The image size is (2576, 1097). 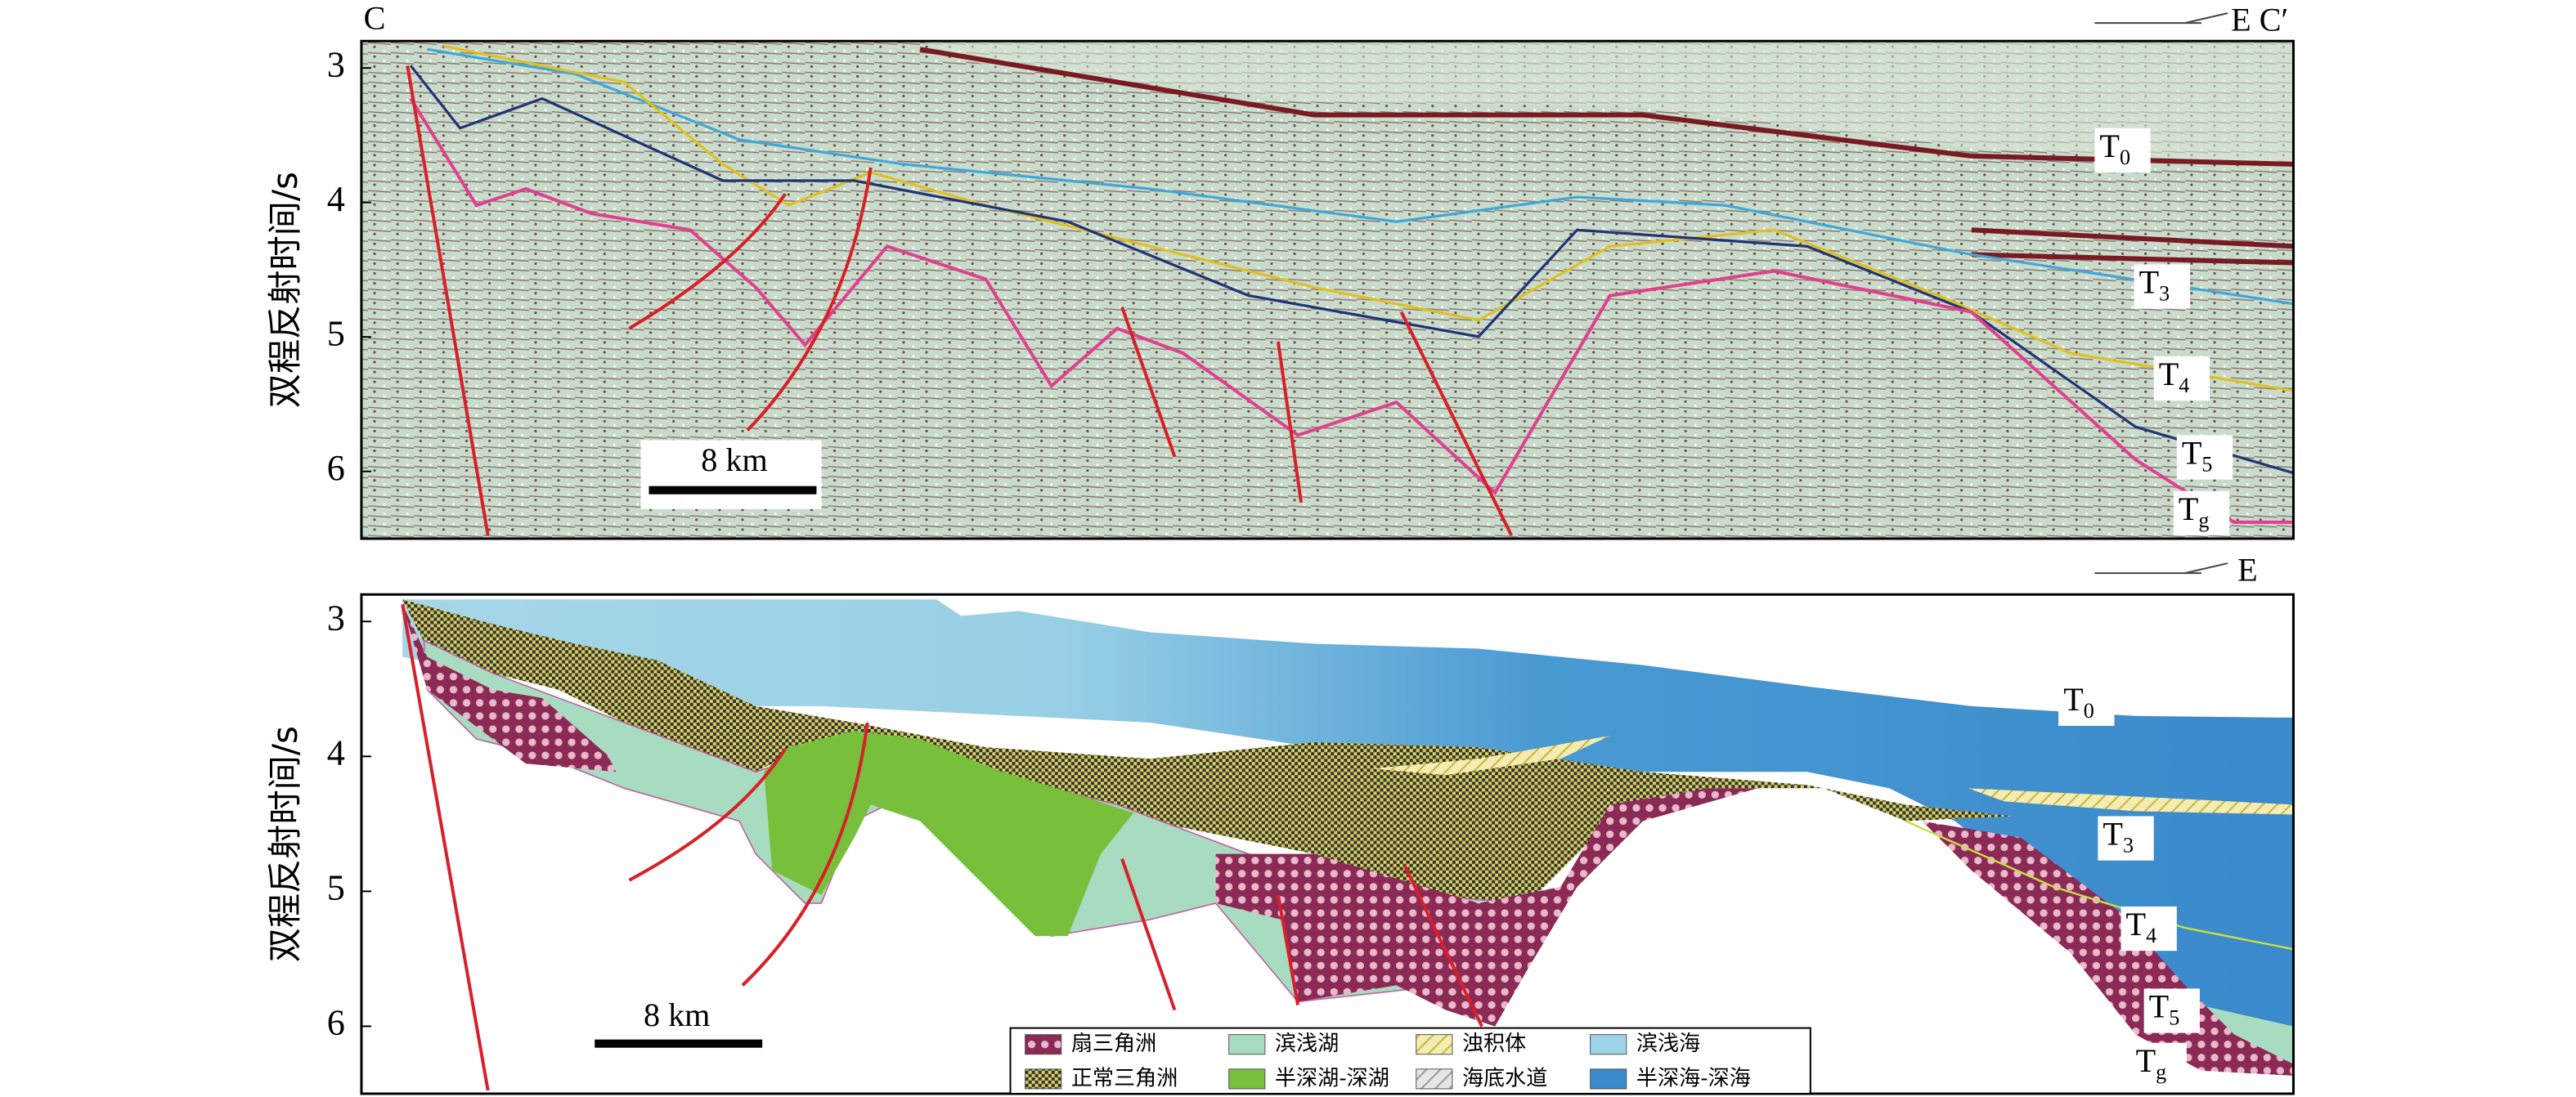 What do you see at coordinates (1332, 1078) in the screenshot?
I see `legend-label: 半深湖-深湖` at bounding box center [1332, 1078].